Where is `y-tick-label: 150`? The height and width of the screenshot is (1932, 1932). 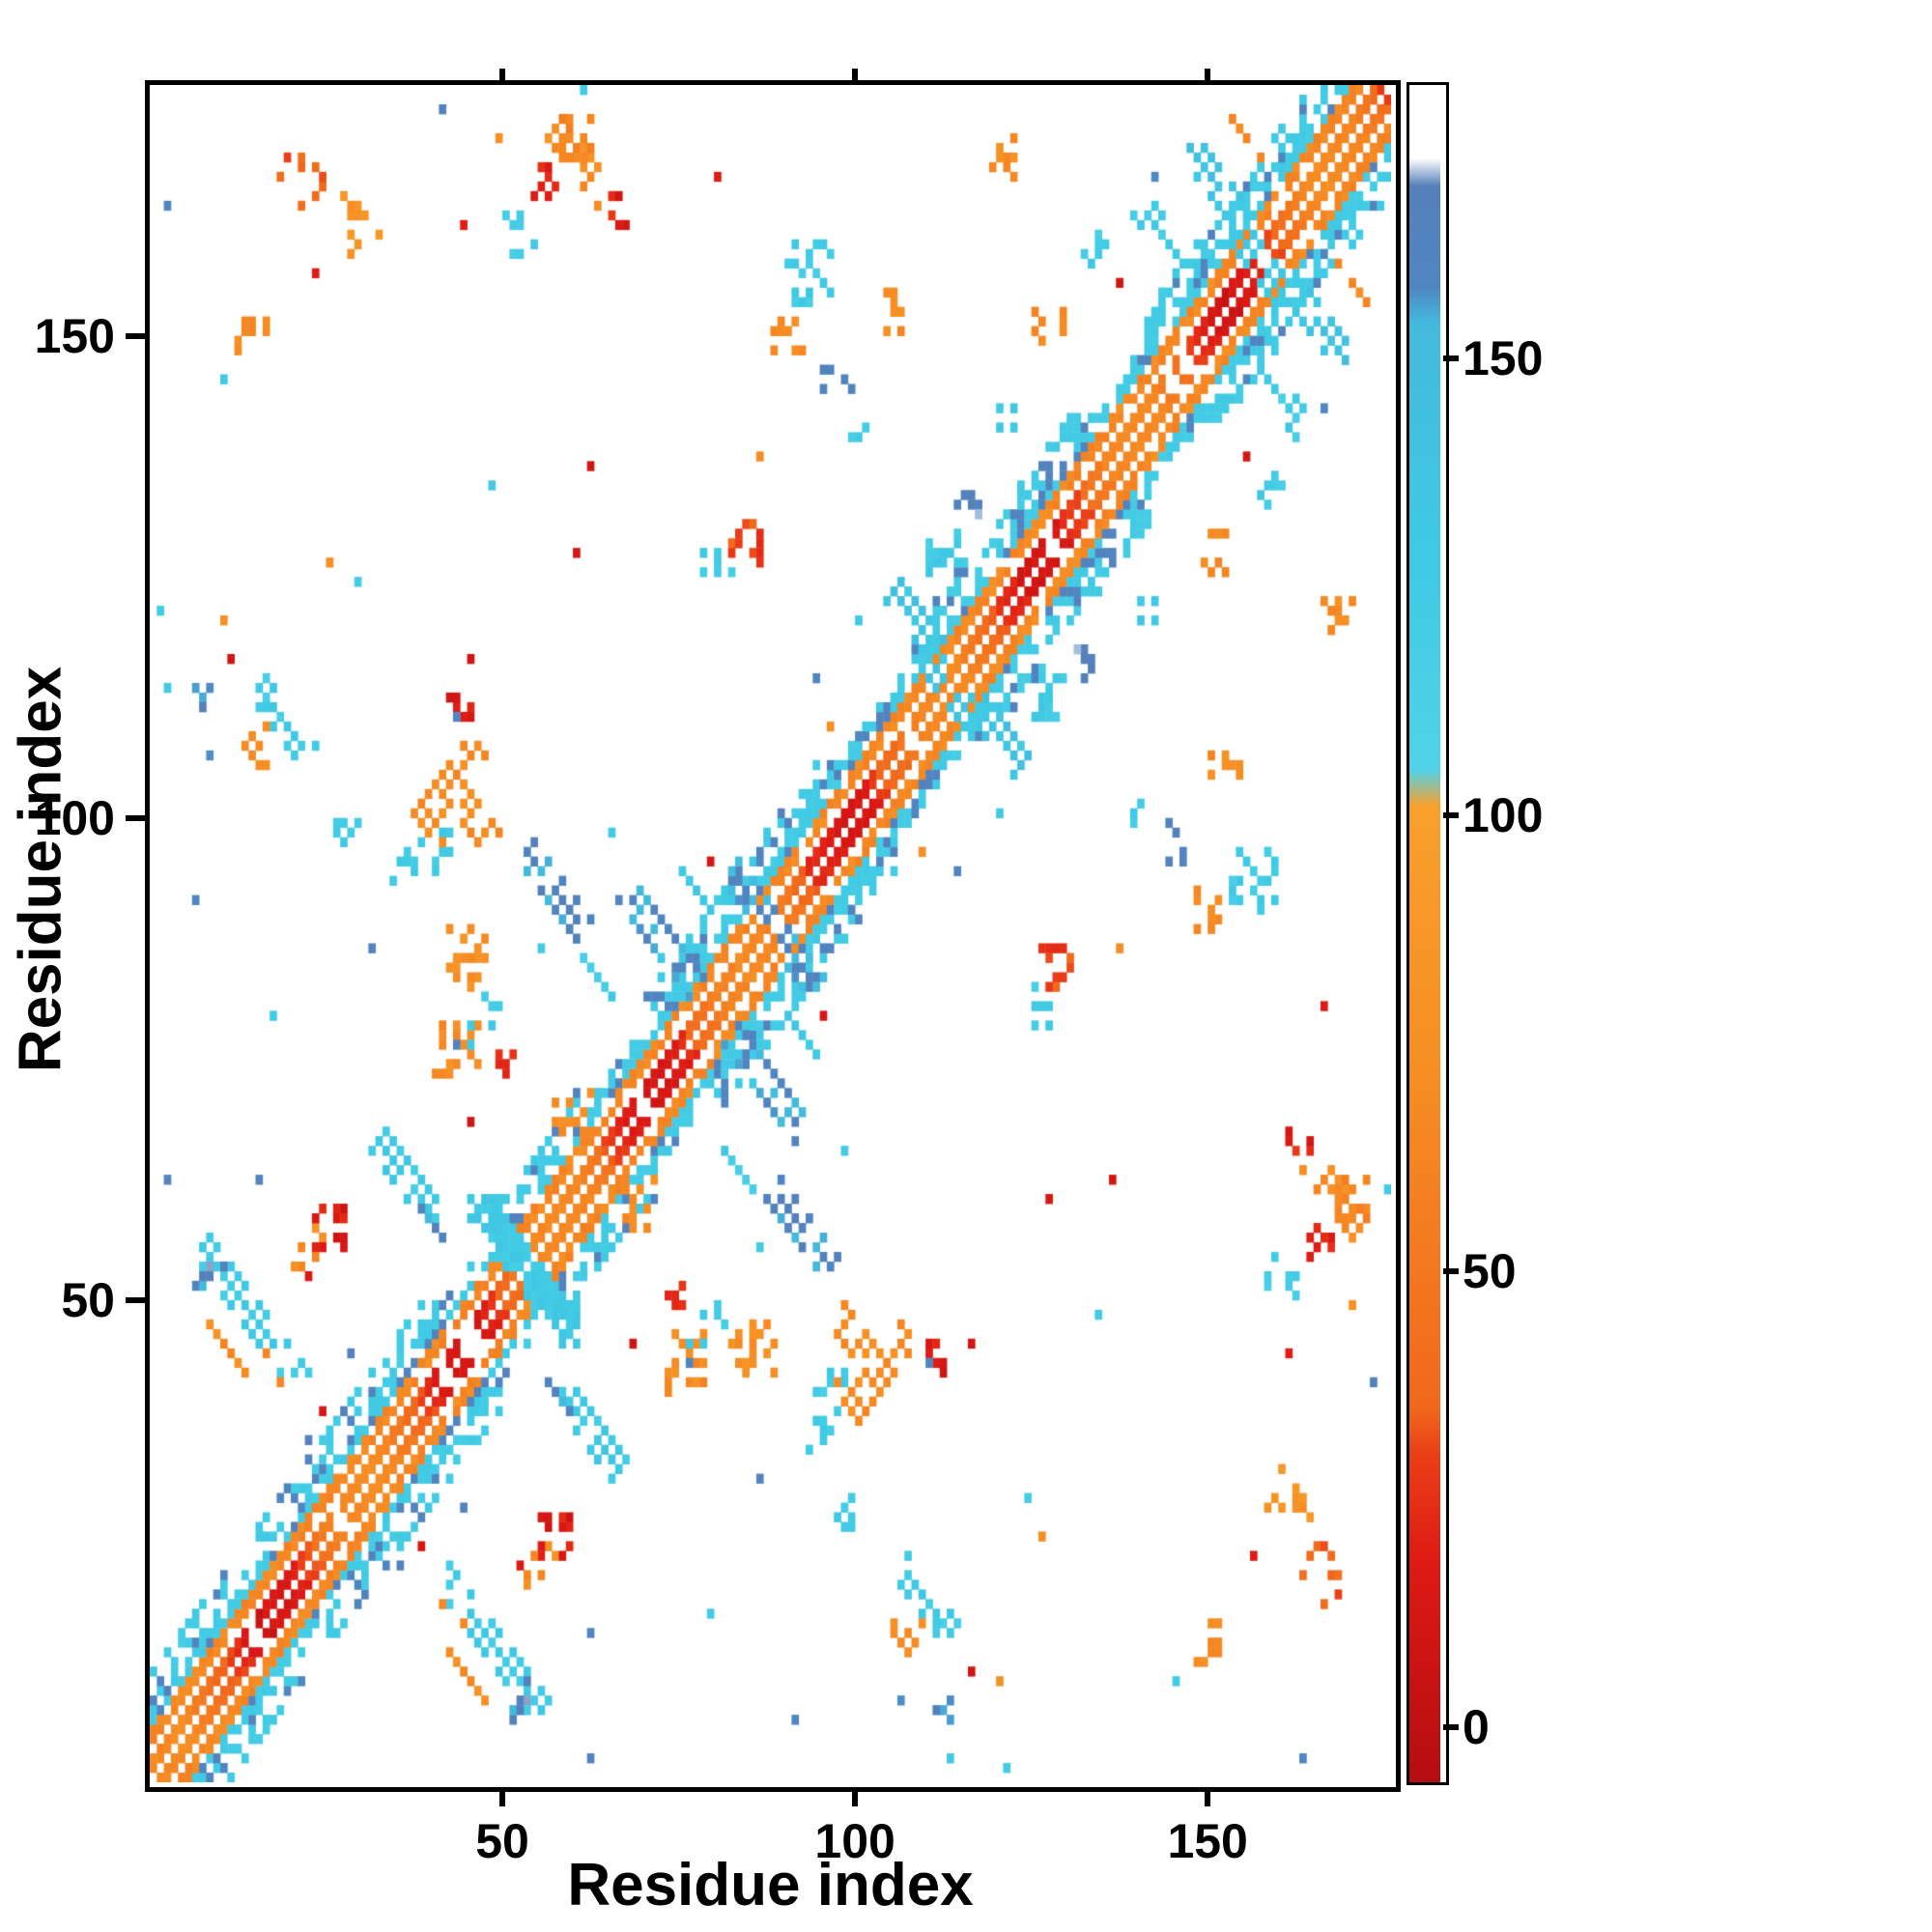 y-tick-label: 150 is located at coordinates (74, 335).